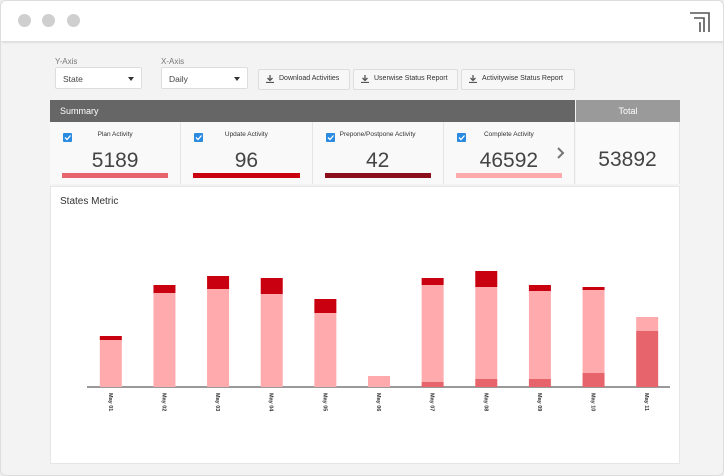  I want to click on x-tick-label: May 11, so click(646, 402).